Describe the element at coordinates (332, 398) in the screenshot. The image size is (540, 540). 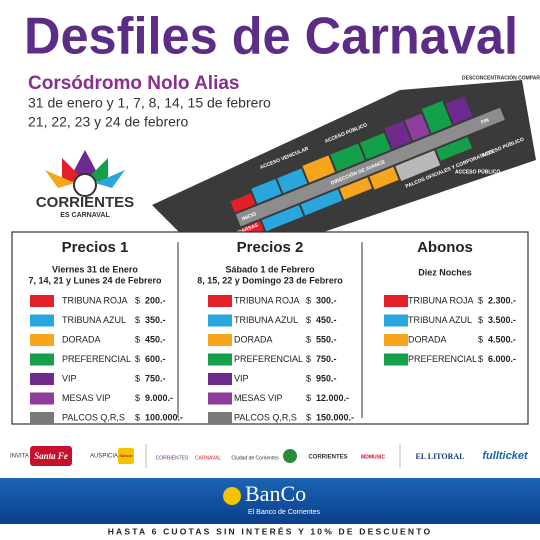
I see `row-amount: 12.000.-` at that location.